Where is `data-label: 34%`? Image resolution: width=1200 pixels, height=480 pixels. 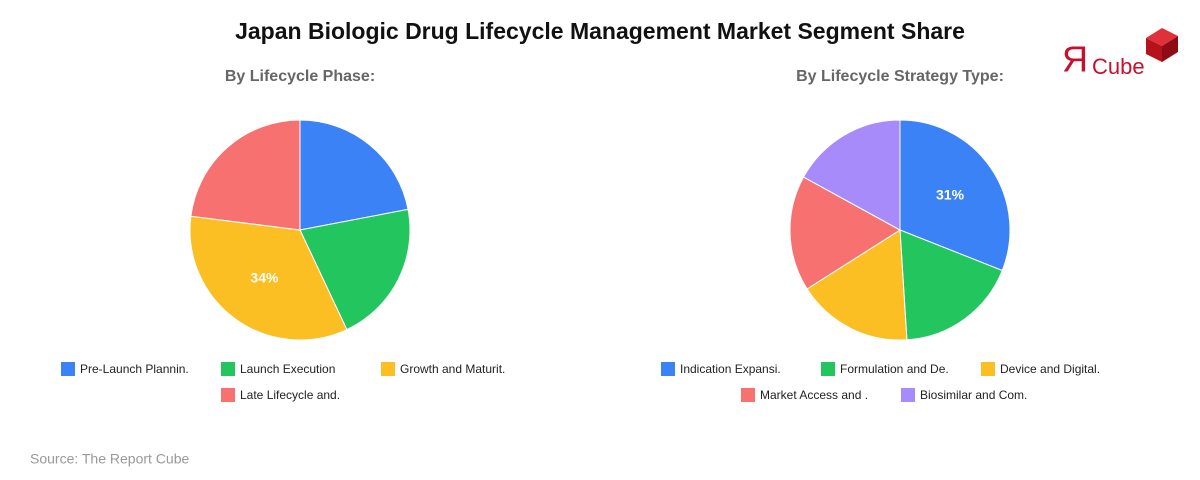 data-label: 34% is located at coordinates (264, 278).